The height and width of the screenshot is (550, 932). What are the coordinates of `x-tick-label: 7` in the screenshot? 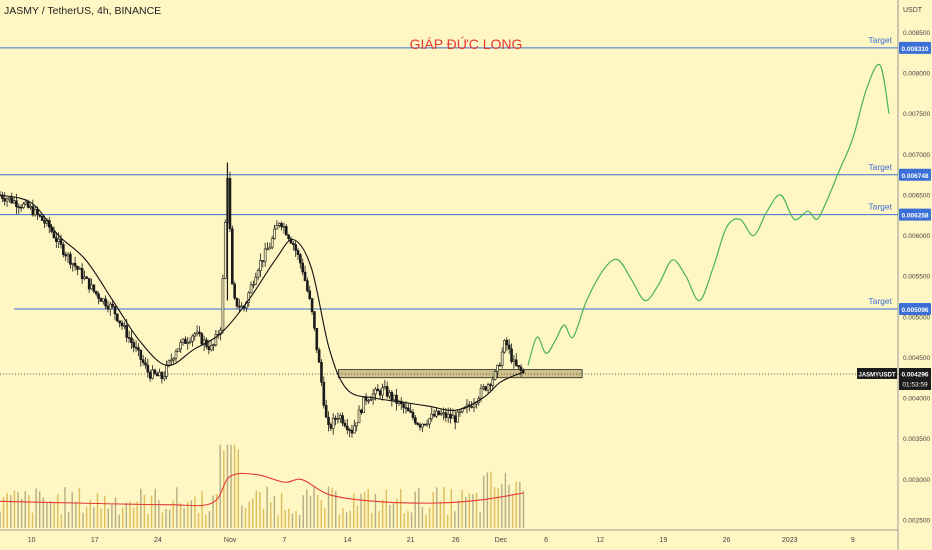 It's located at (284, 540).